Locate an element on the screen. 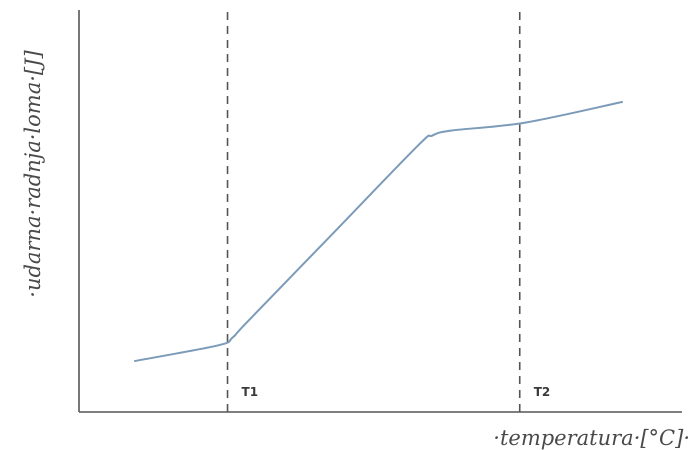 The height and width of the screenshot is (450, 698). y-axis-label: ·udarna·radnja·loma·[J] is located at coordinates (33, 173).